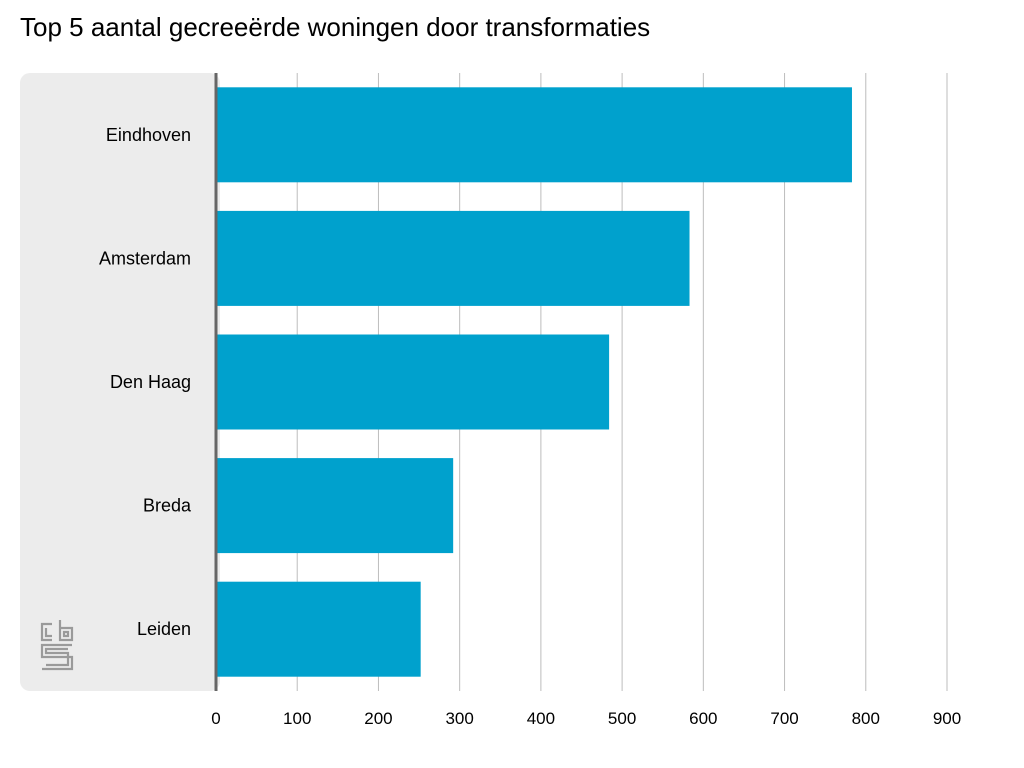 The image size is (1024, 768). What do you see at coordinates (541, 718) in the screenshot?
I see `x-tick-label: 400` at bounding box center [541, 718].